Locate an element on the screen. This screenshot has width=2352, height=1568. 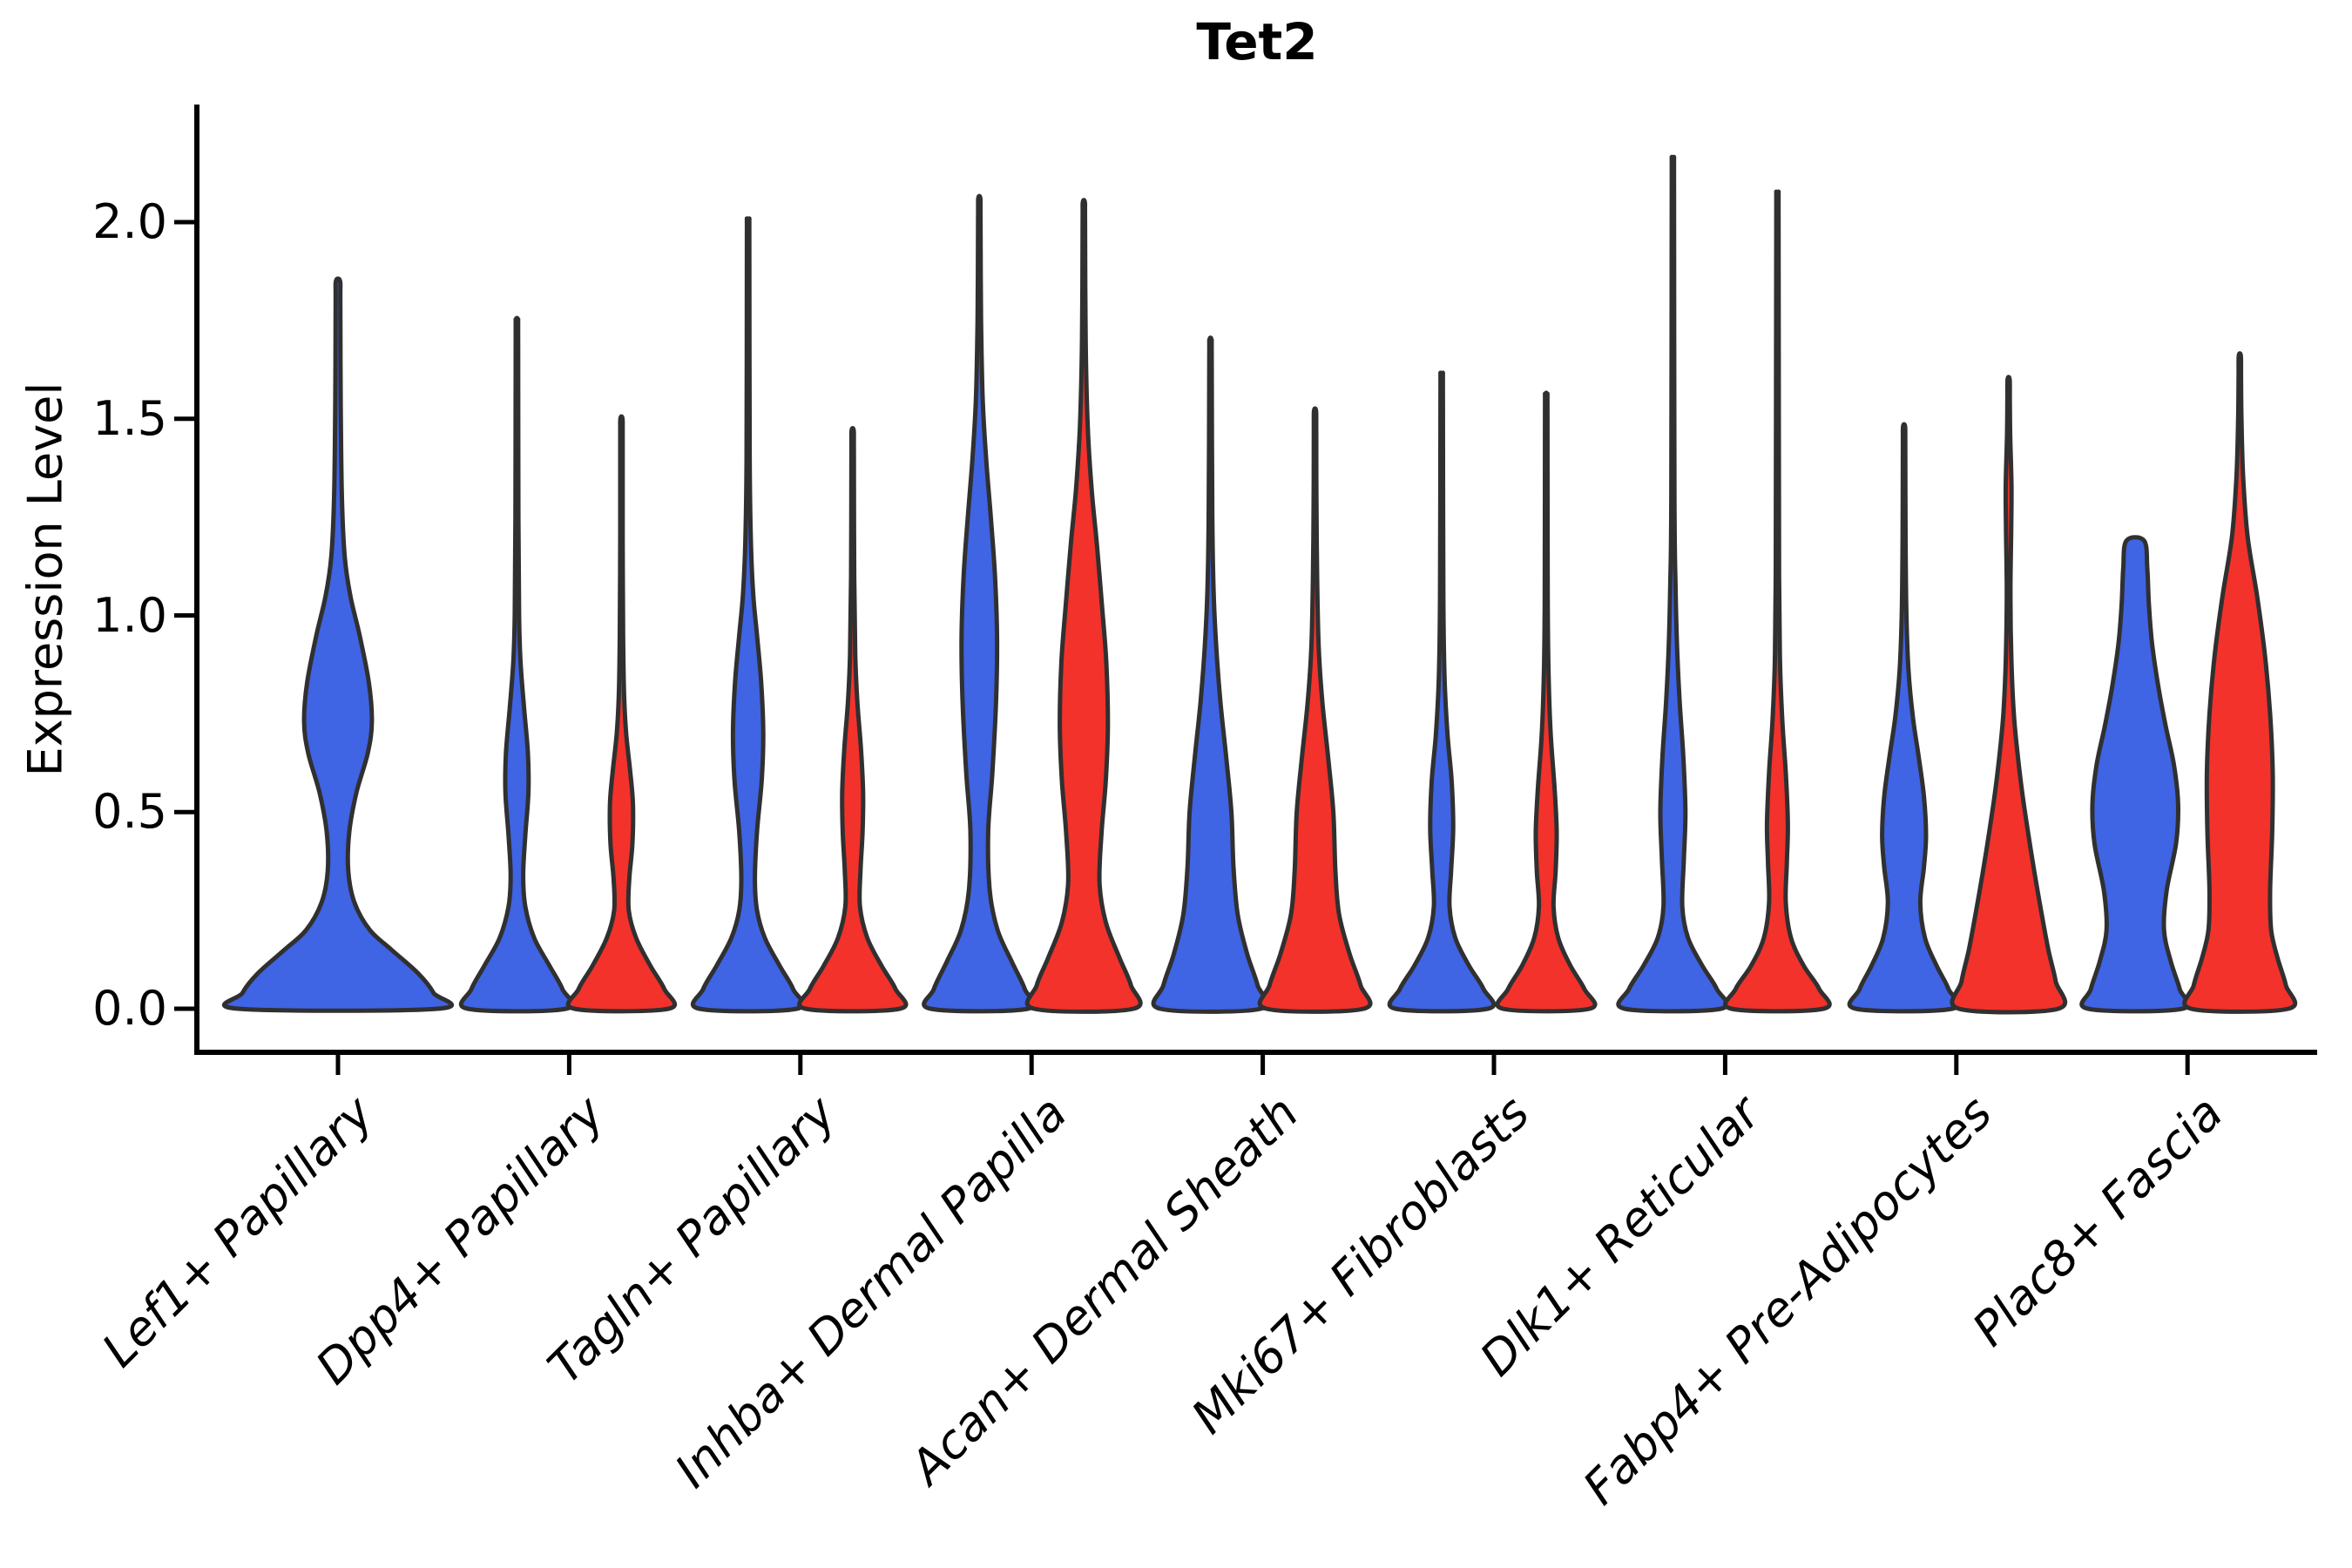
violin-dlk1-reticular-red is located at coordinates (1777, 601).